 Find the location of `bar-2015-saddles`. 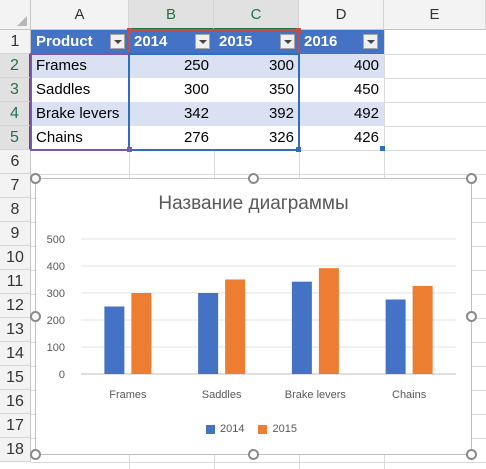

bar-2015-saddles is located at coordinates (235, 327).